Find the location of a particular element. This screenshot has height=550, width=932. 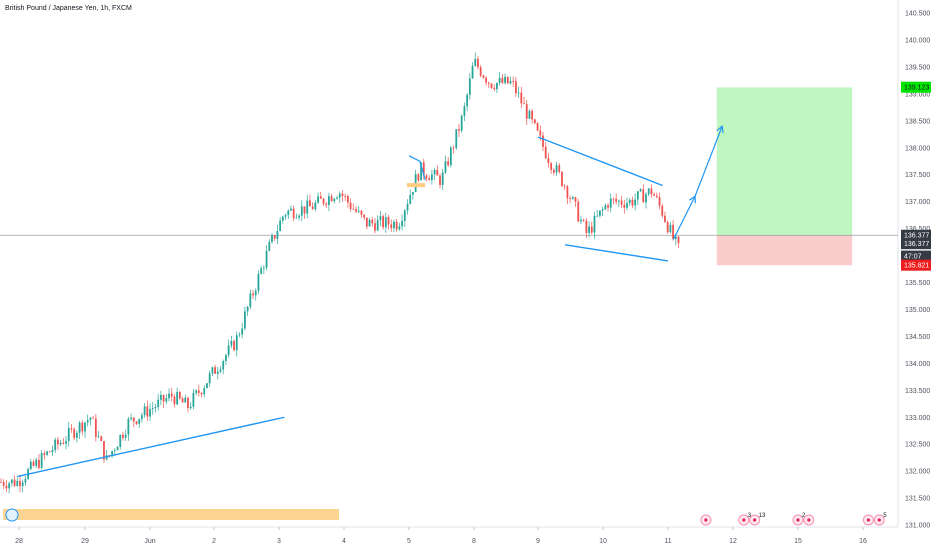

wedge-upper-line is located at coordinates (600, 161).